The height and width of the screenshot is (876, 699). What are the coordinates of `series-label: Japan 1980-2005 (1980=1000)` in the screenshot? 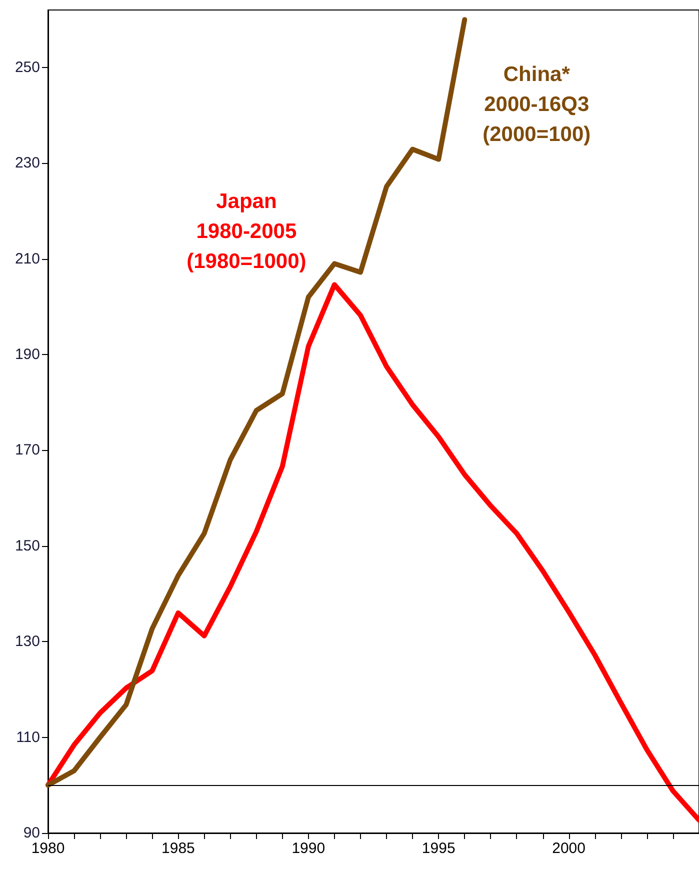 It's located at (246, 232).